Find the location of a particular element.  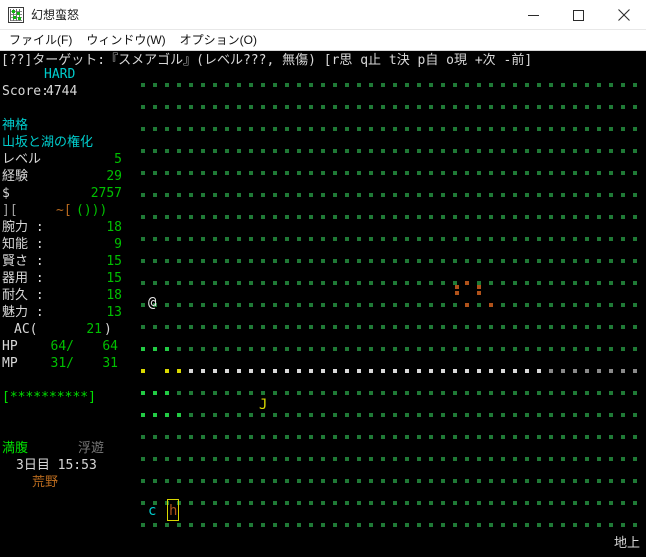

mp-max: 31 is located at coordinates (110, 363).